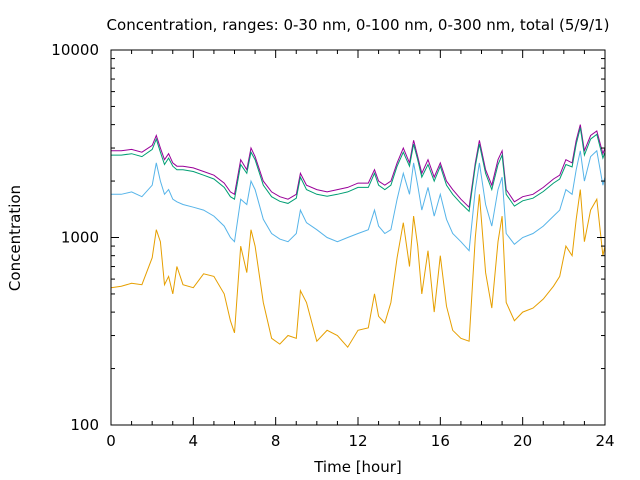 This screenshot has width=640, height=480. Describe the element at coordinates (276, 441) in the screenshot. I see `x-tick-label: 8` at that location.